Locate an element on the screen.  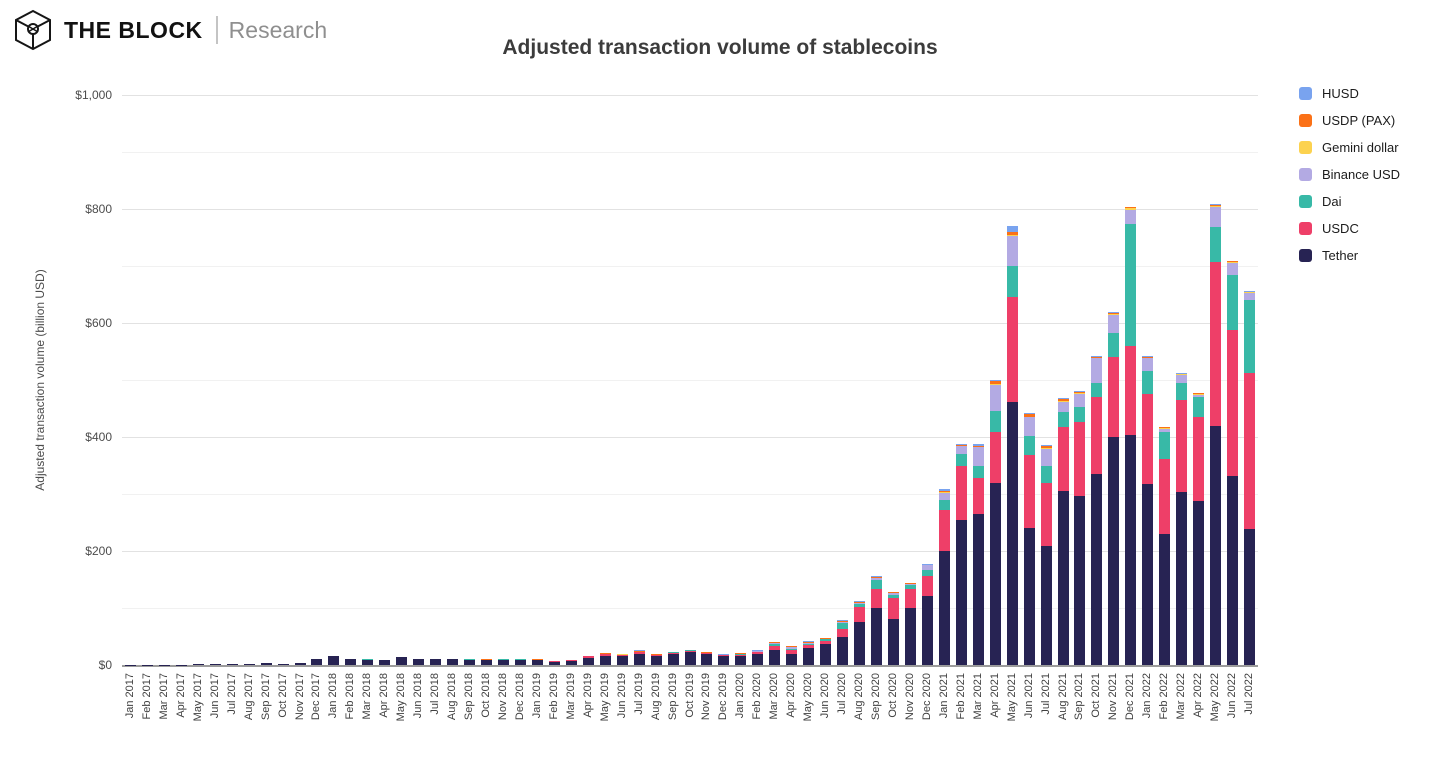
bar-sep-2020 is located at coordinates (876, 620).